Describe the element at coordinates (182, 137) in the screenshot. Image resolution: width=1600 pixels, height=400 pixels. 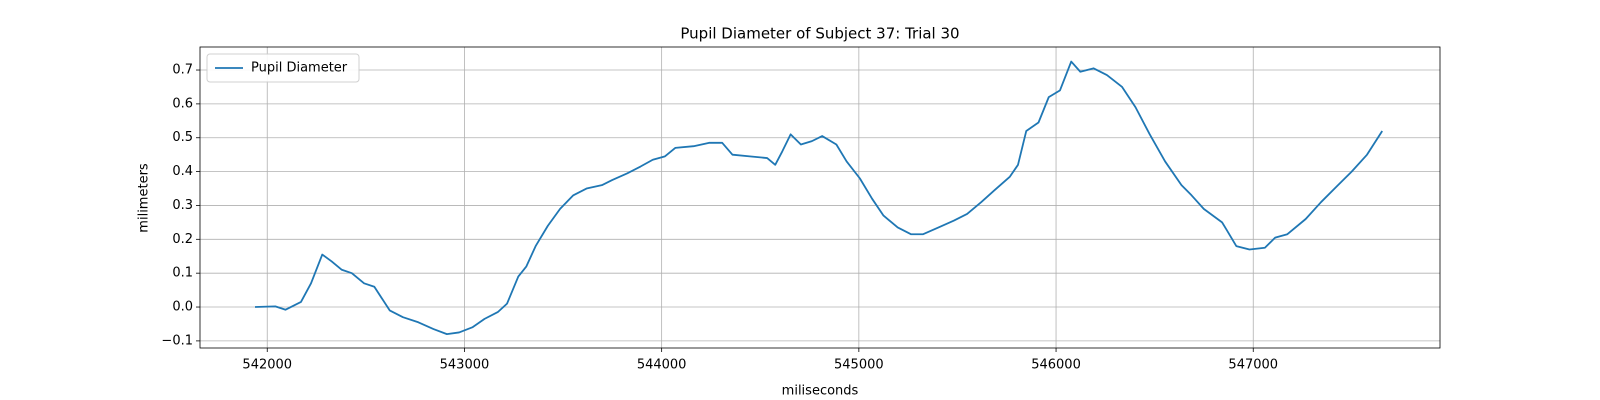
I see `y-tick-label: 0.5` at that location.